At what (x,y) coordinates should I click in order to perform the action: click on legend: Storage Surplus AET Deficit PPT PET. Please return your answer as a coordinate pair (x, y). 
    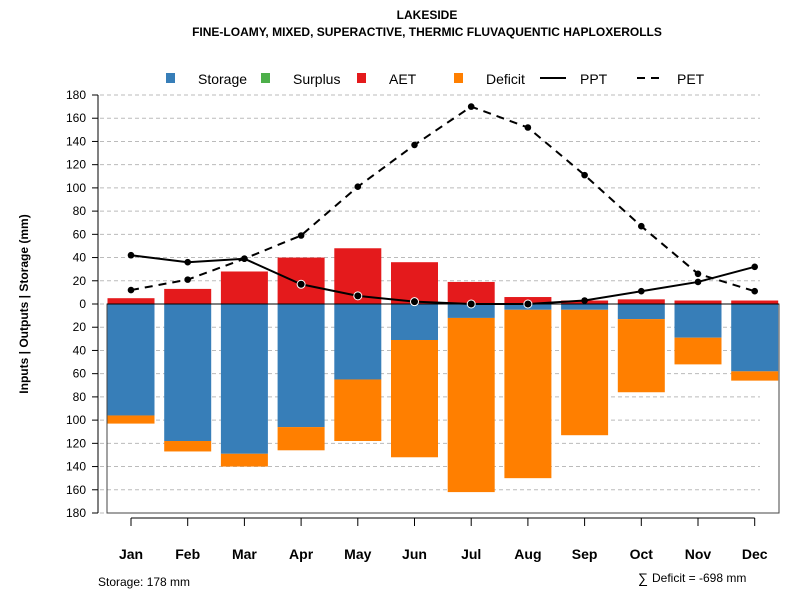
    Looking at the image, I should click on (435, 79).